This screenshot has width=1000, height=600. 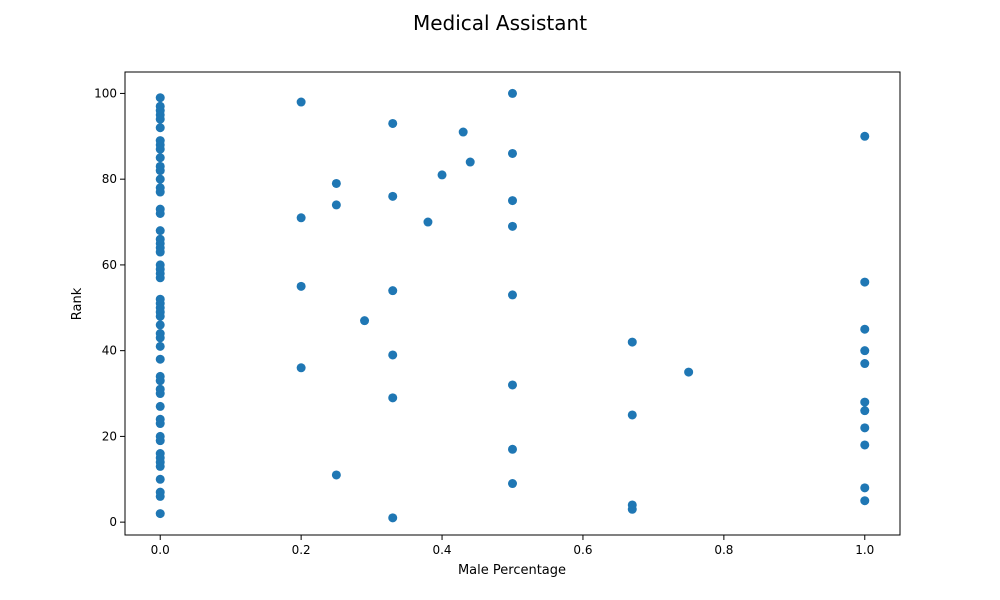 What do you see at coordinates (512, 570) in the screenshot?
I see `x-axis-label: Male Percentage` at bounding box center [512, 570].